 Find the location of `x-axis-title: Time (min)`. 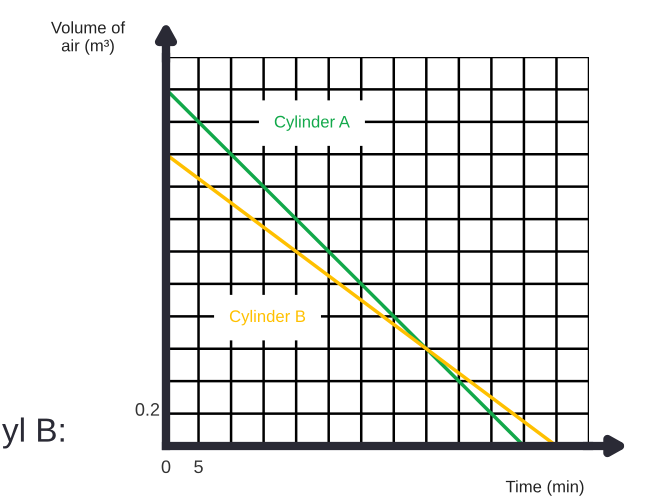

x-axis-title: Time (min) is located at coordinates (545, 488).